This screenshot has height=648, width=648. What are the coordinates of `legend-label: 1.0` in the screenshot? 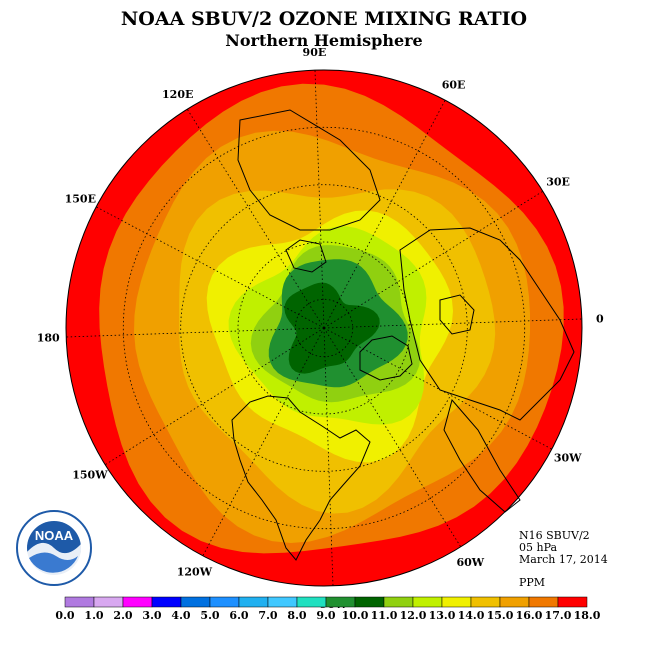 It's located at (93, 615).